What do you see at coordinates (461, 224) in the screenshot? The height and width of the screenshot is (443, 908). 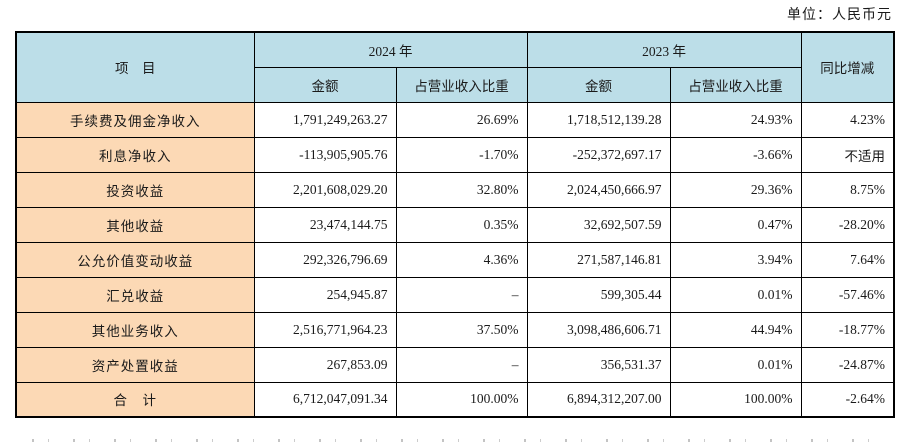 I see `pct-2024-cell: 0.35%` at bounding box center [461, 224].